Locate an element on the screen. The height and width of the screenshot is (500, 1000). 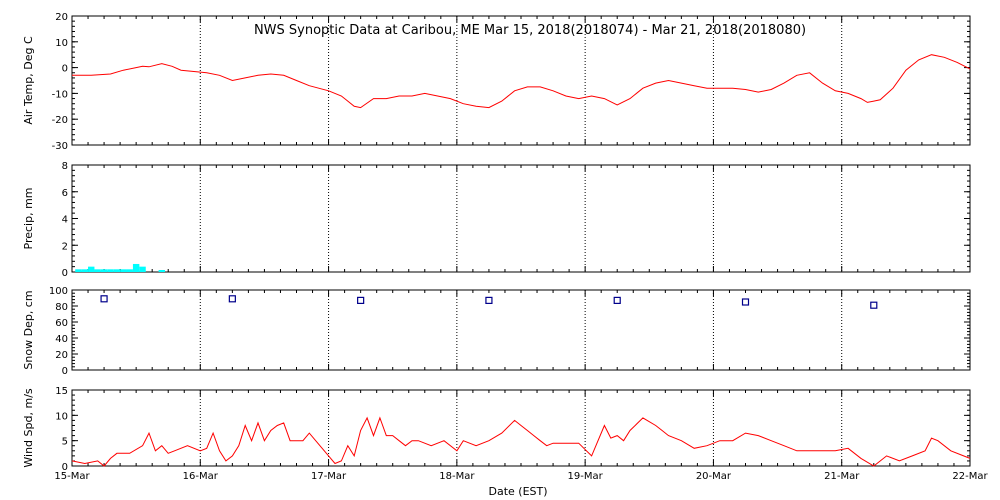
y-tick-label: -10 is located at coordinates (60, 94).